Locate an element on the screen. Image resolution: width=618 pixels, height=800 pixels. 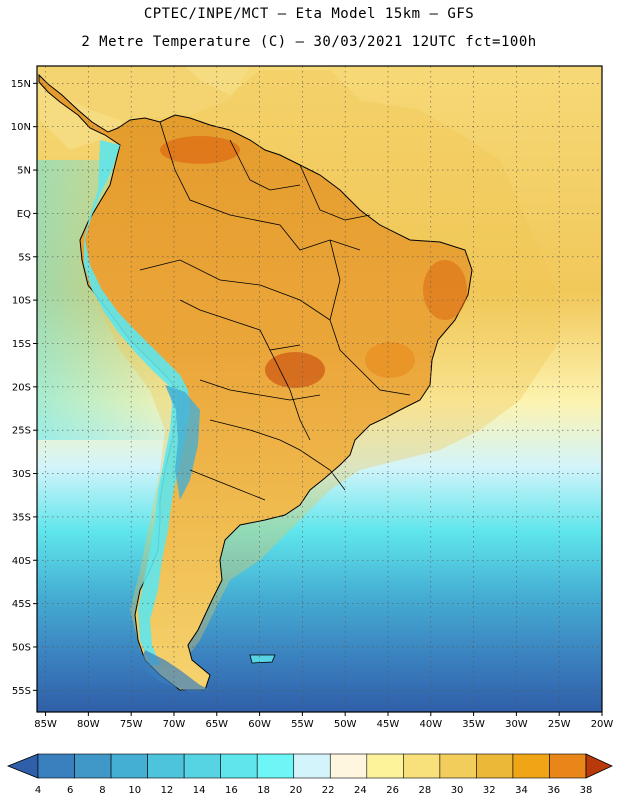
colorbar-label: 6 is located at coordinates (70, 790).